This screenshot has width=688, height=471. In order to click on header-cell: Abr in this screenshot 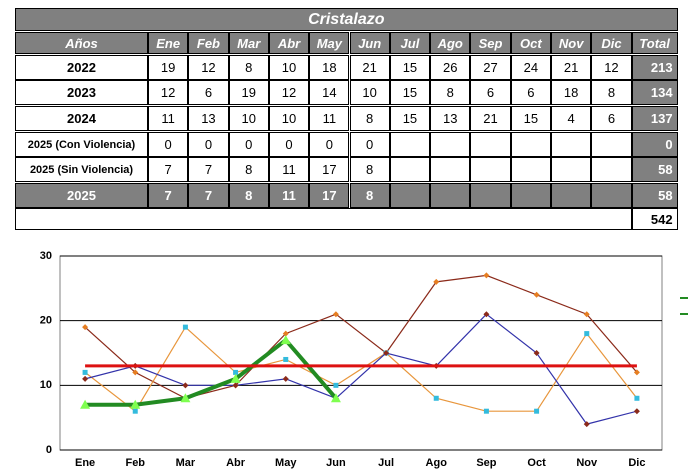, I will do `click(289, 43)`.